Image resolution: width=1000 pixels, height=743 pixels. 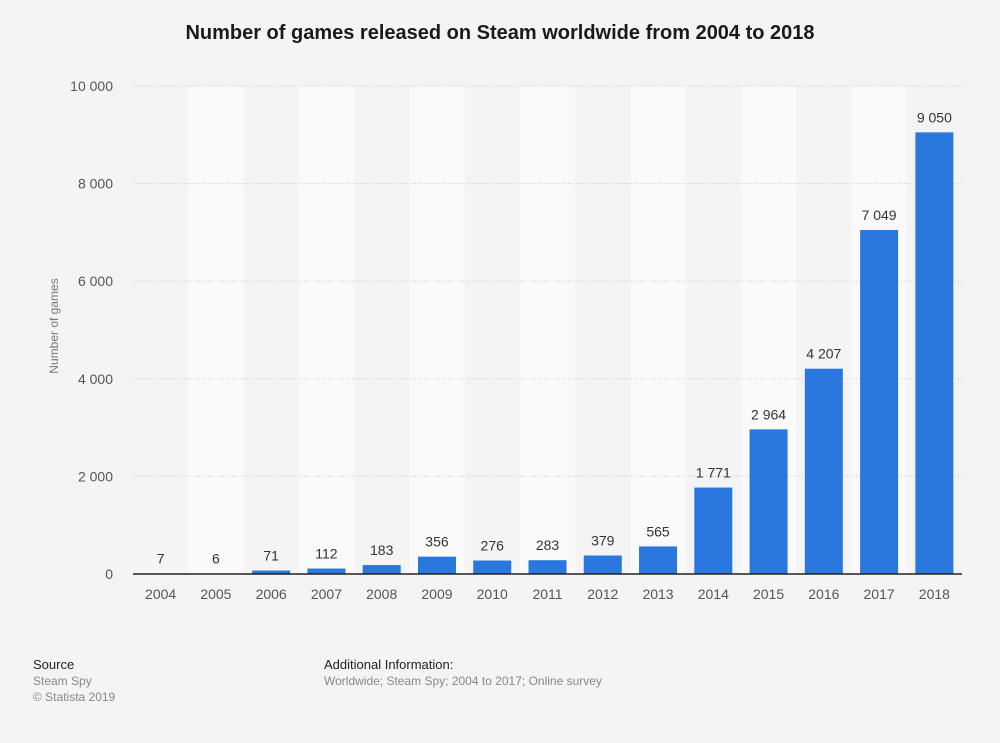 I want to click on y-tick-label: 10 000, so click(x=91, y=86).